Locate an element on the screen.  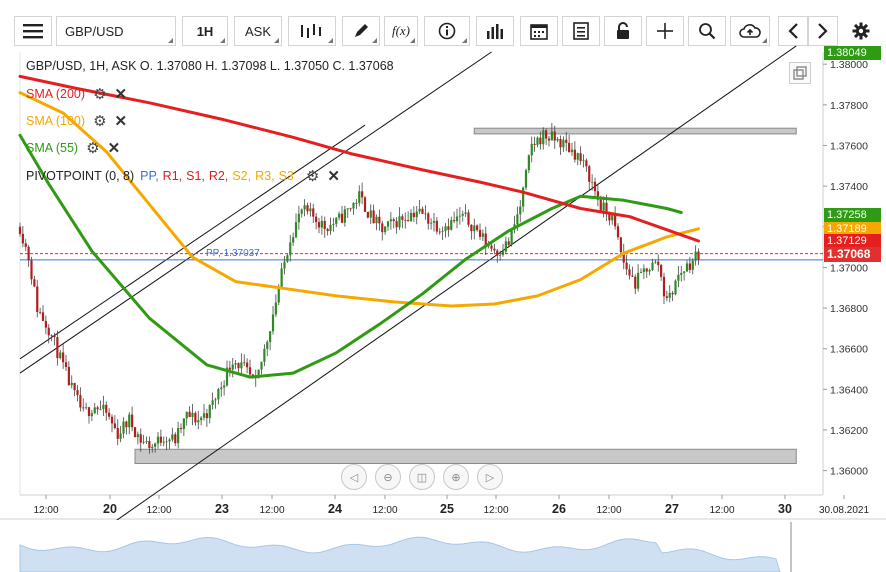
volume-button is located at coordinates (495, 31).